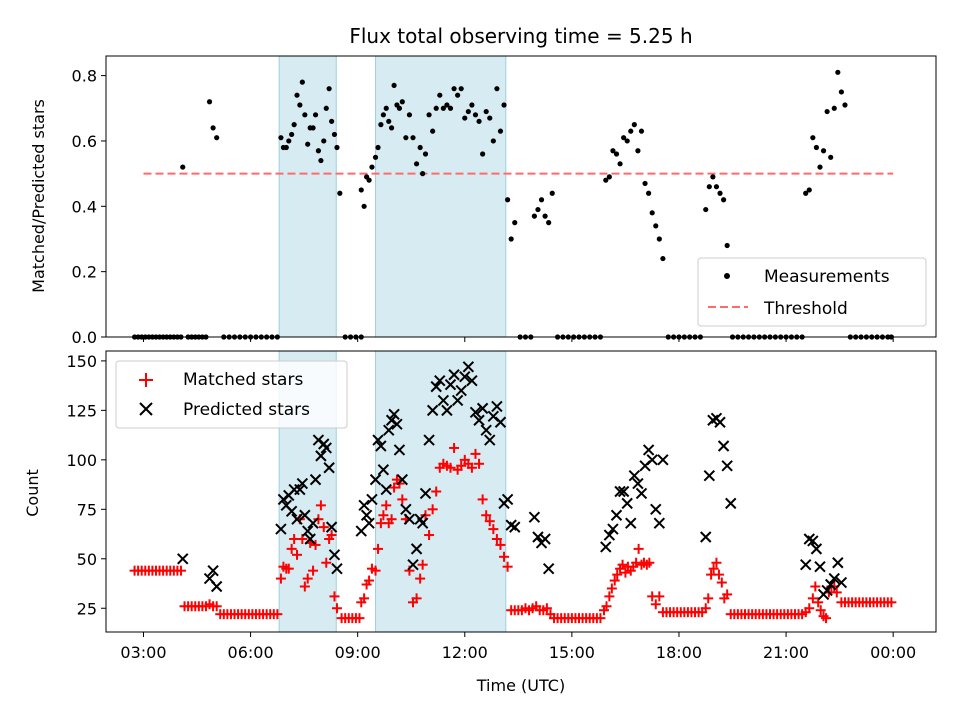 The width and height of the screenshot is (960, 720). Describe the element at coordinates (84, 206) in the screenshot. I see `y-tick-label: 0.4` at that location.